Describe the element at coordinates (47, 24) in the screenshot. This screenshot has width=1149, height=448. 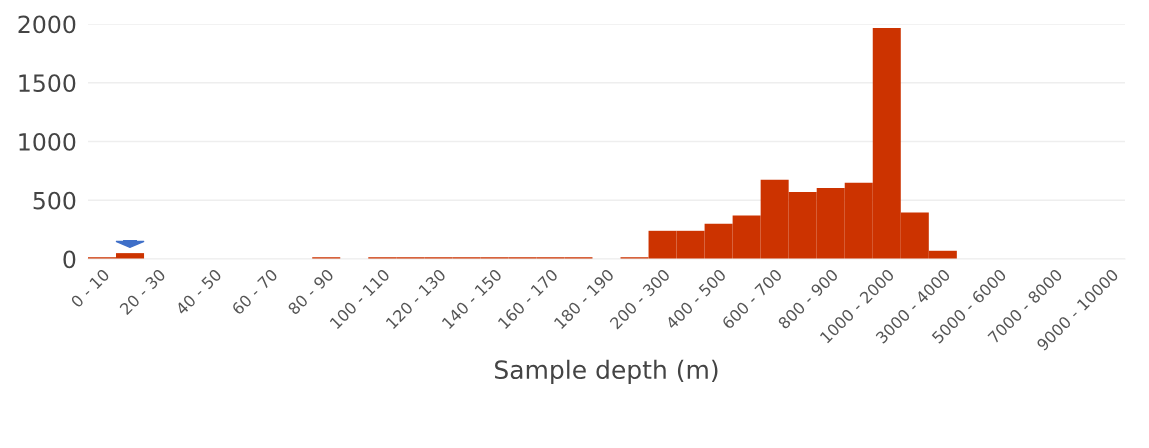
I see `y-tick-label: 2000` at that location.